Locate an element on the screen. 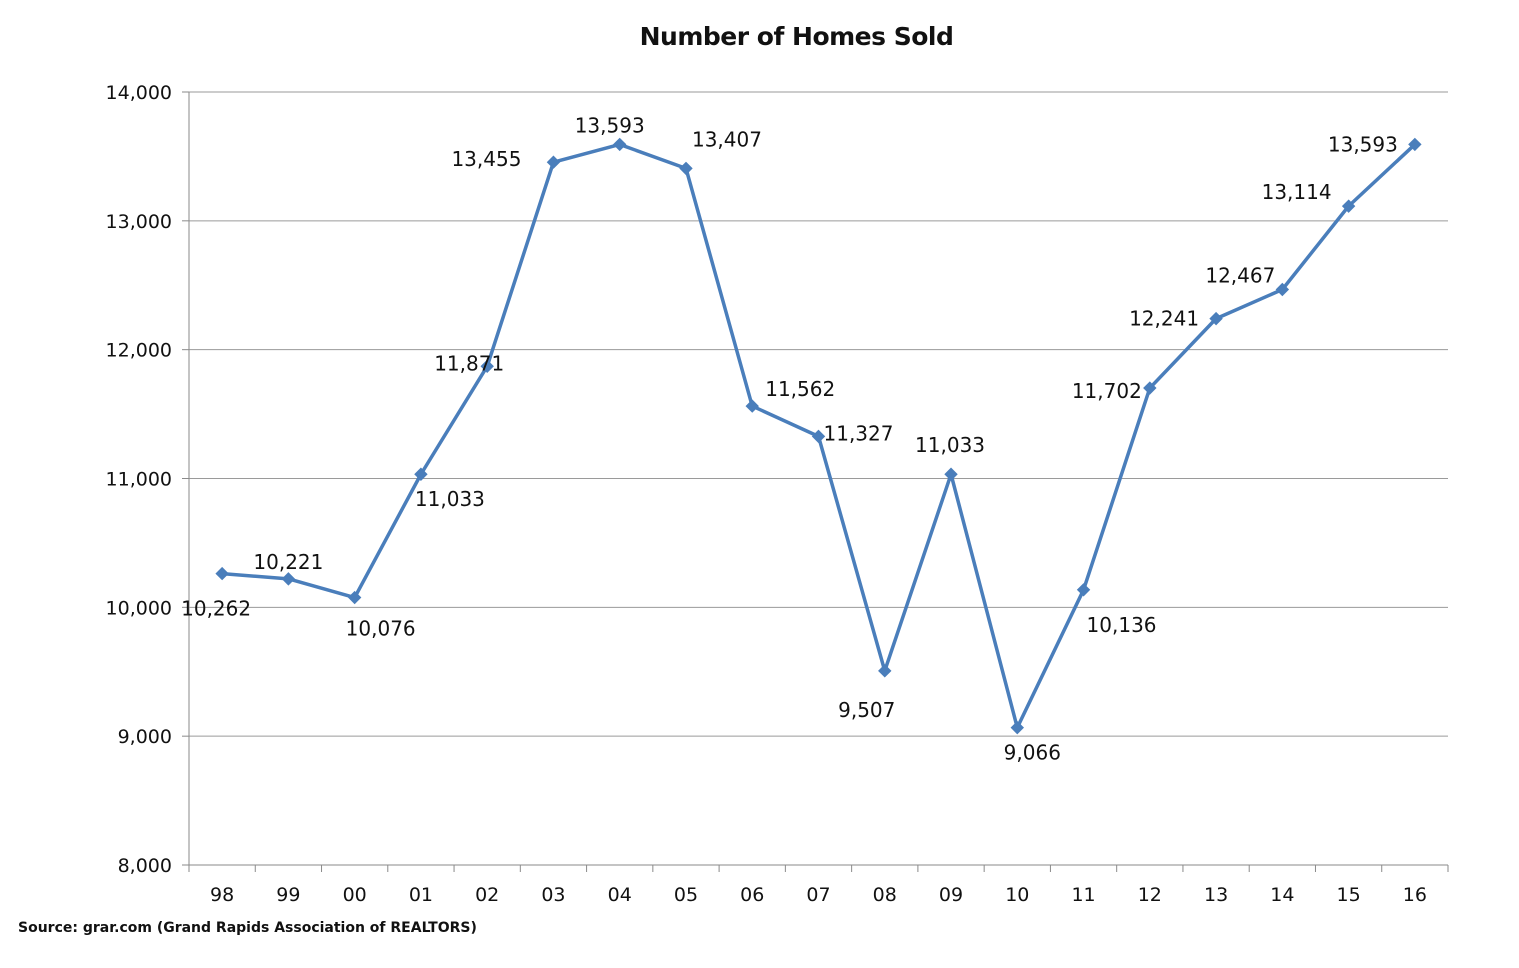 This screenshot has height=968, width=1519. data-label: 13,114 is located at coordinates (1297, 192).